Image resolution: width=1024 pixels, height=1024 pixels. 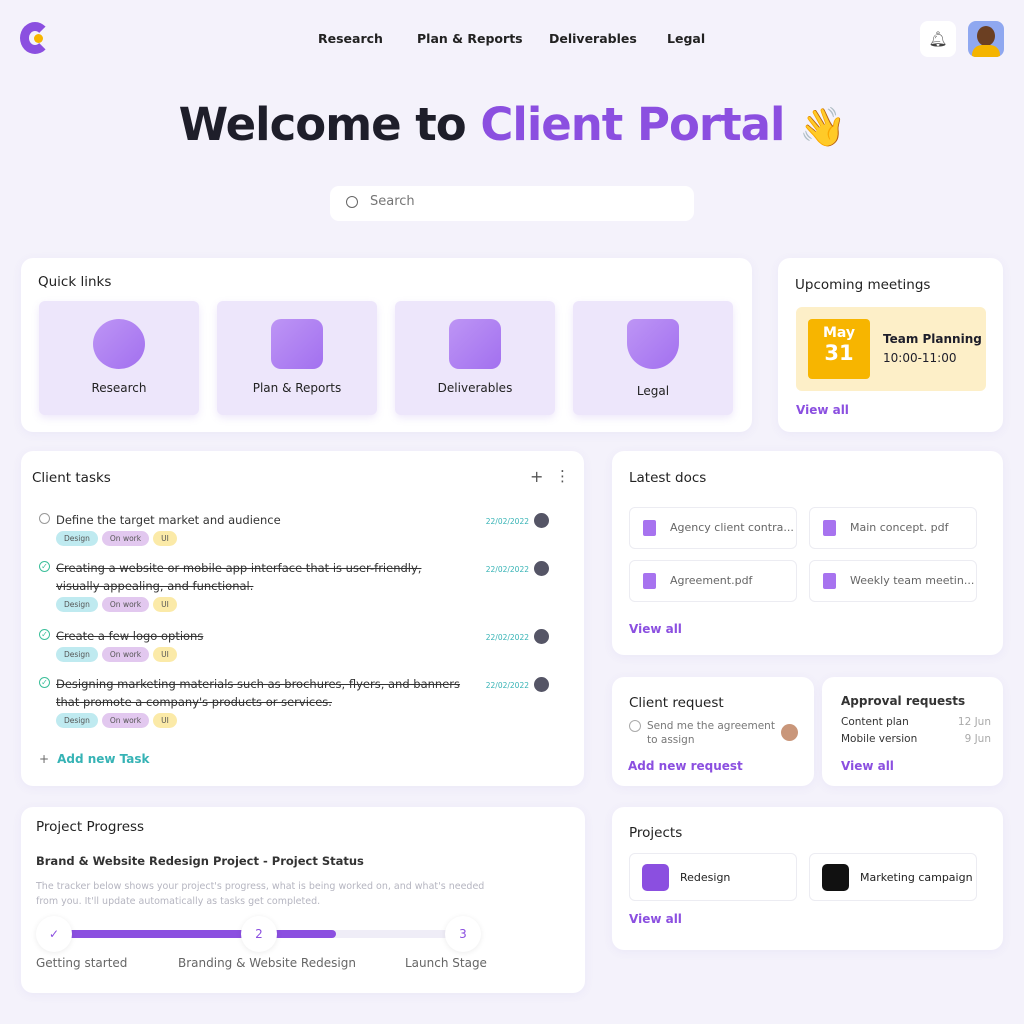 I want to click on step-2: 2, so click(x=259, y=934).